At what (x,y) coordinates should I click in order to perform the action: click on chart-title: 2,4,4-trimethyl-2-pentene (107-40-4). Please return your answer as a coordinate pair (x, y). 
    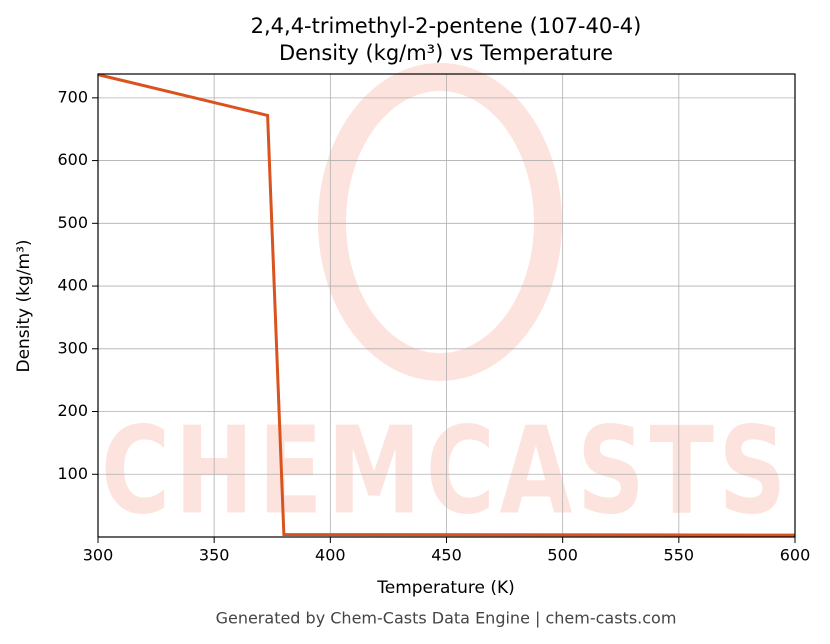
    Looking at the image, I should click on (446, 26).